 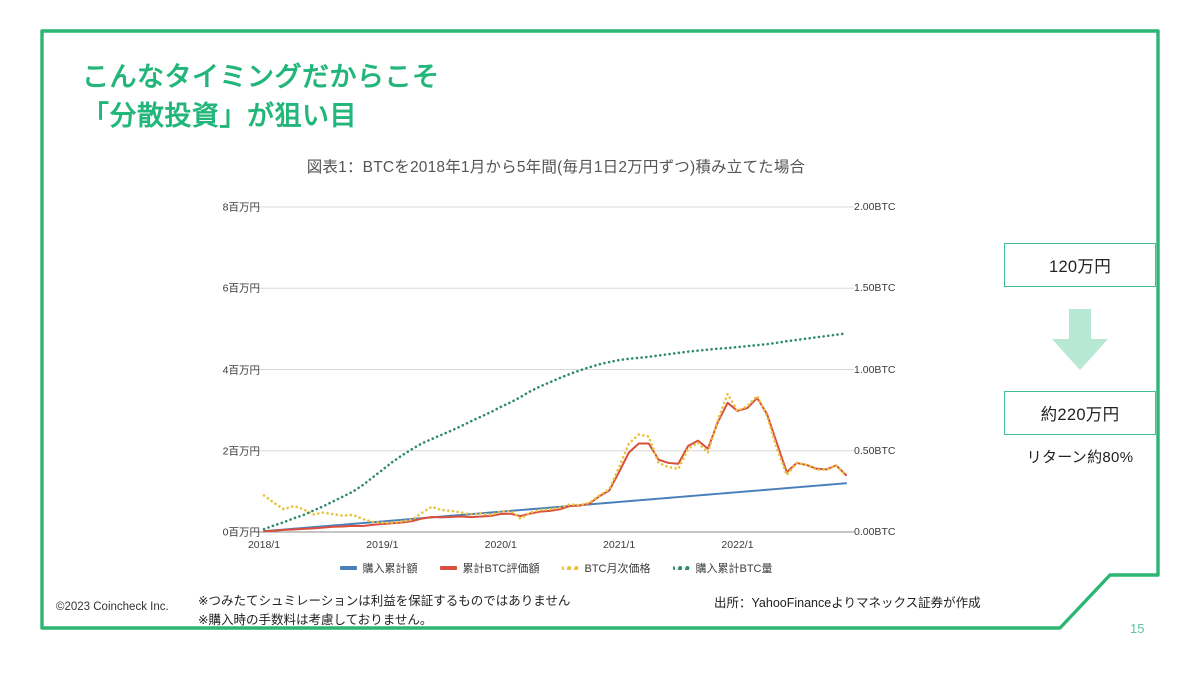 I want to click on down-arrow-wrap, so click(x=1080, y=339).